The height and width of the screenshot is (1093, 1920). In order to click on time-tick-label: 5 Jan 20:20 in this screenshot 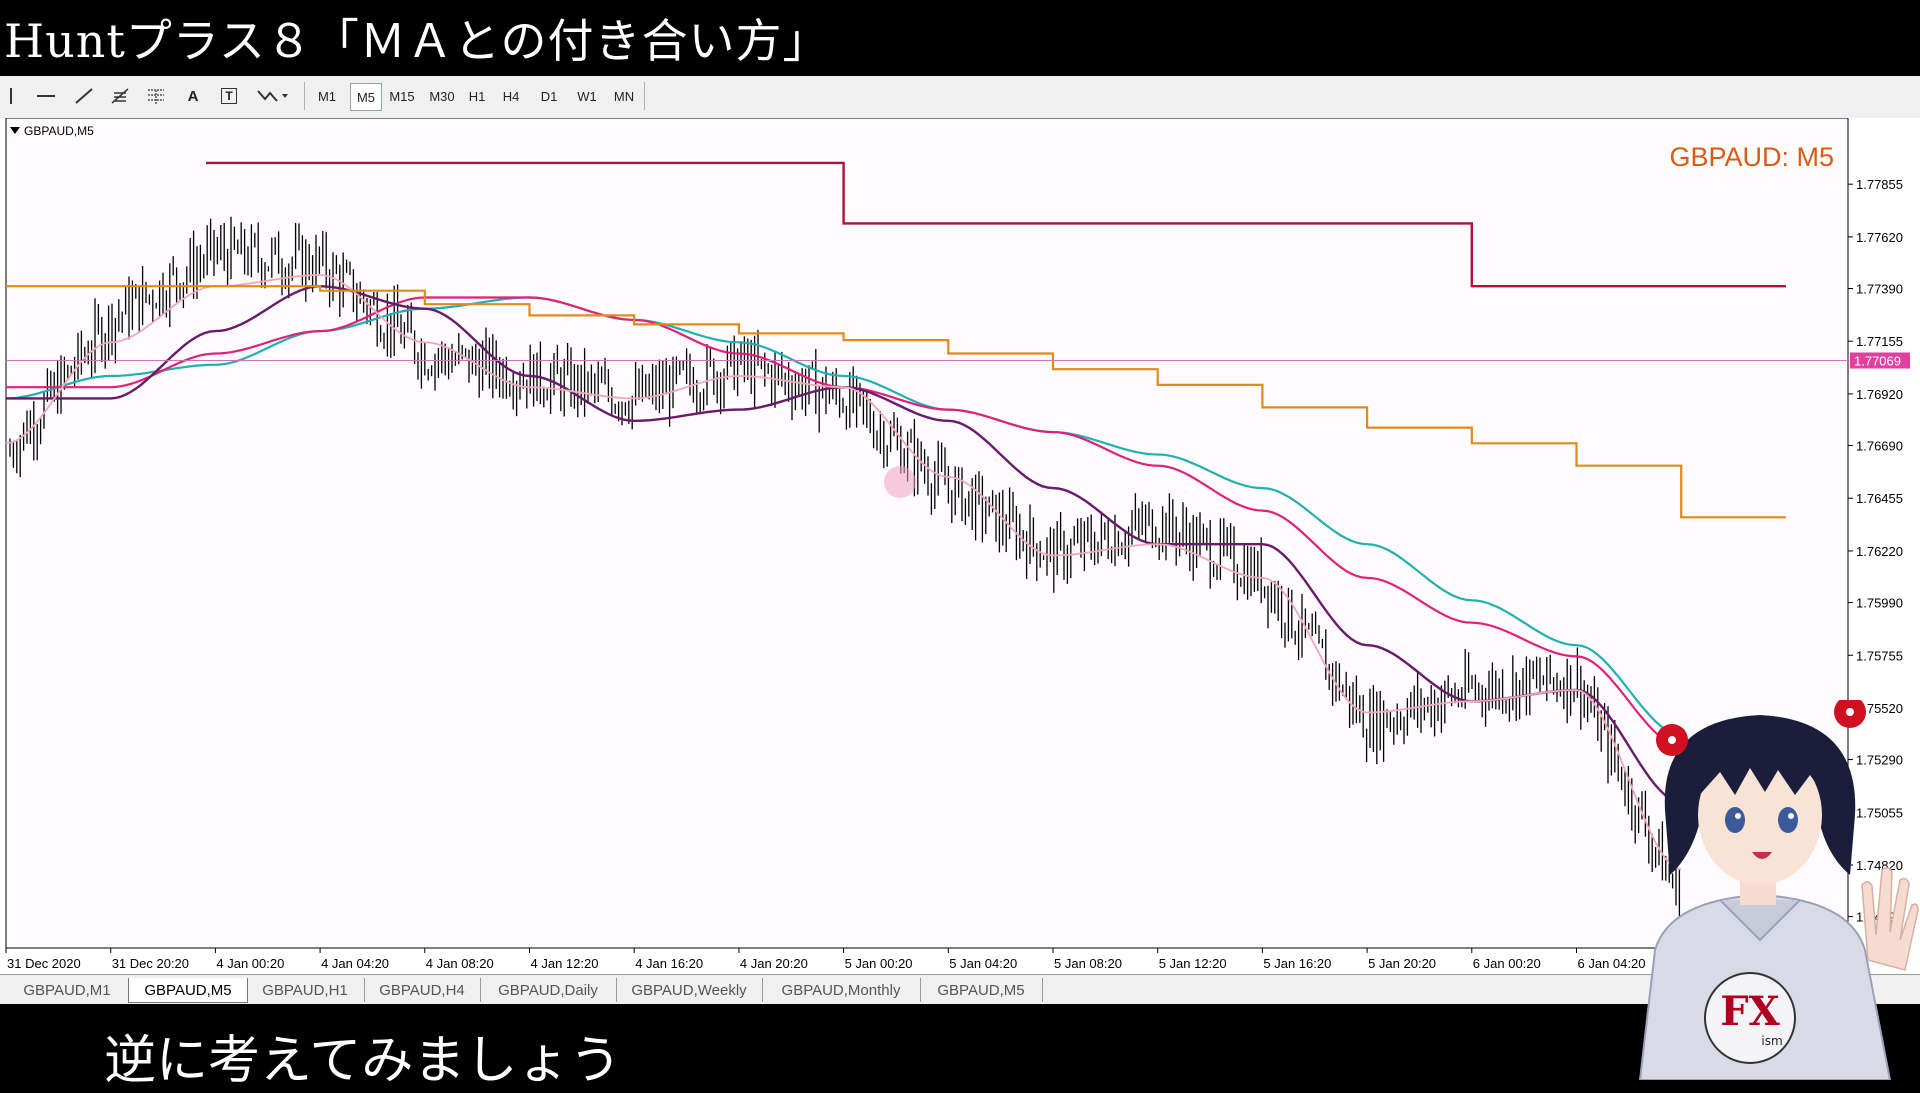, I will do `click(1402, 963)`.